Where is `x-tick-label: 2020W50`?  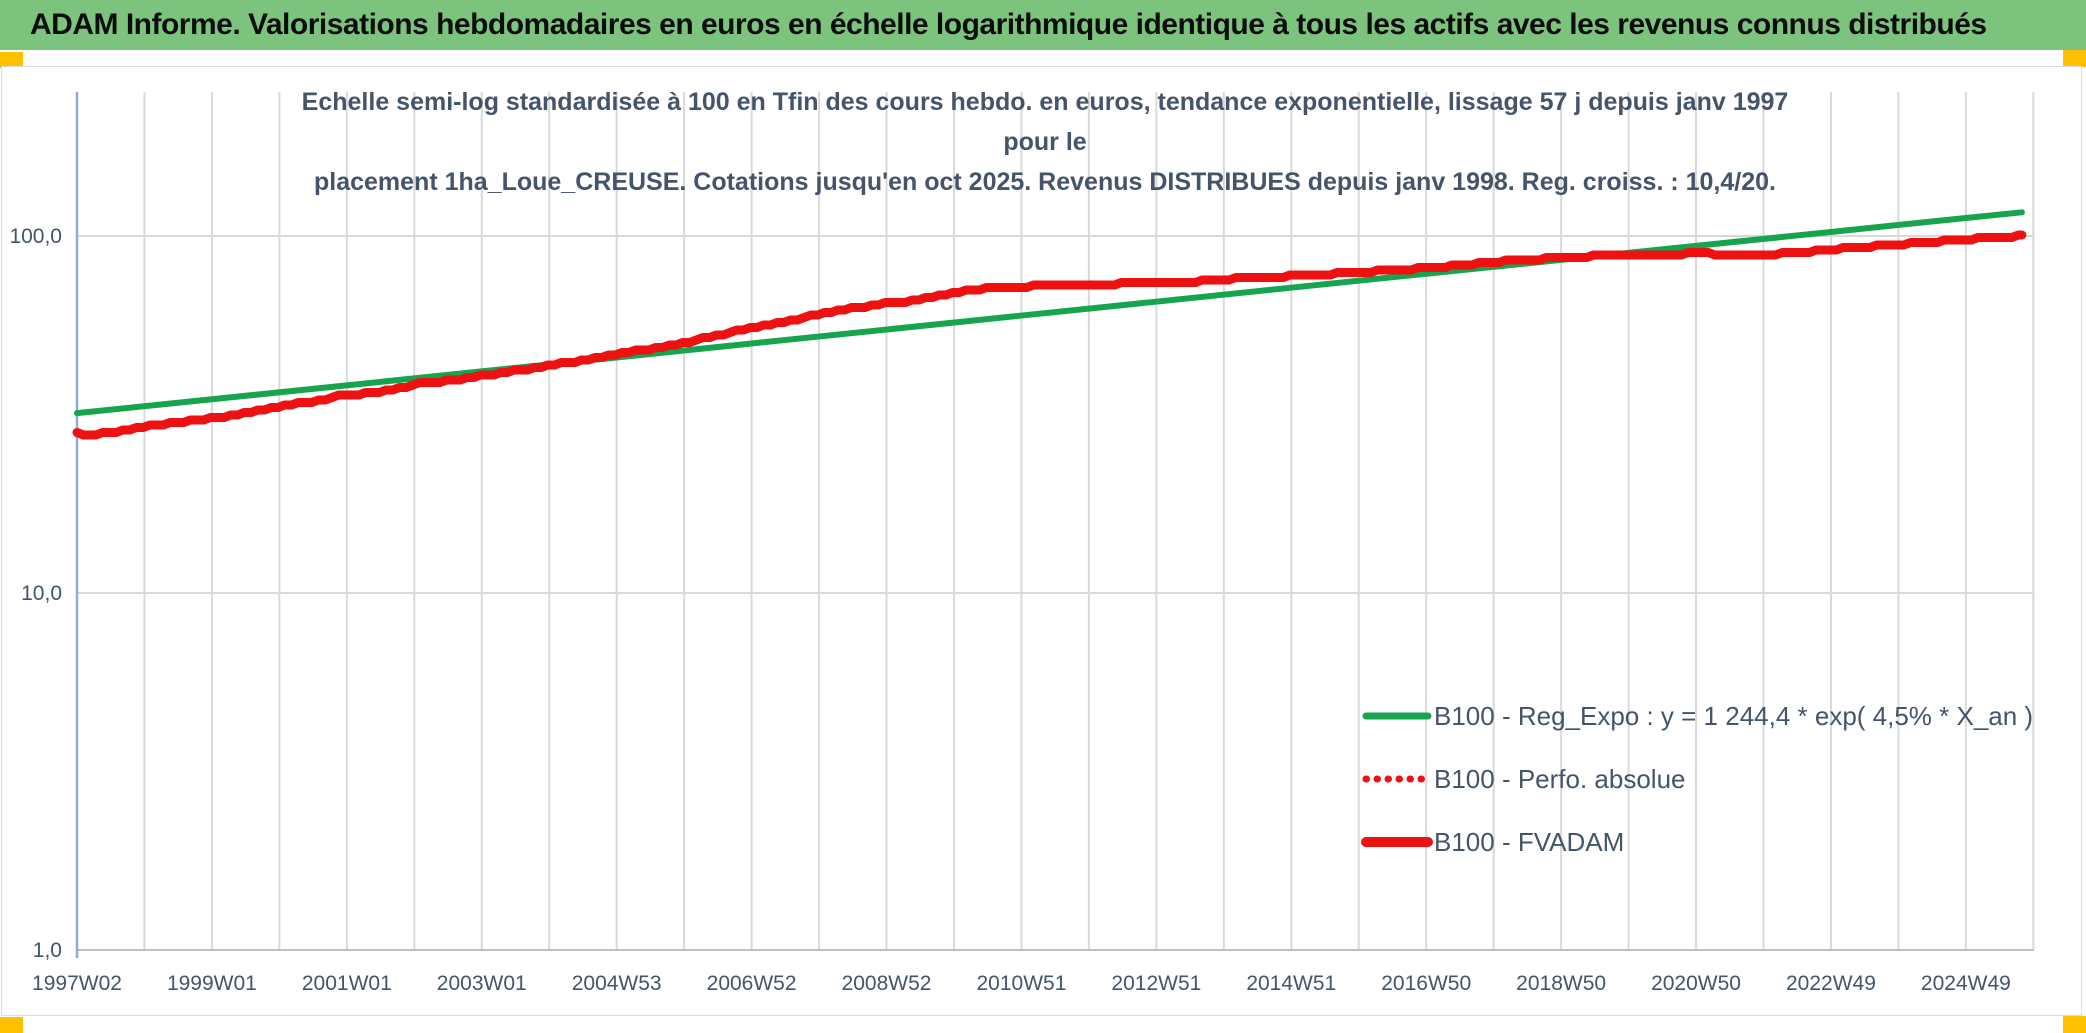 x-tick-label: 2020W50 is located at coordinates (1696, 983).